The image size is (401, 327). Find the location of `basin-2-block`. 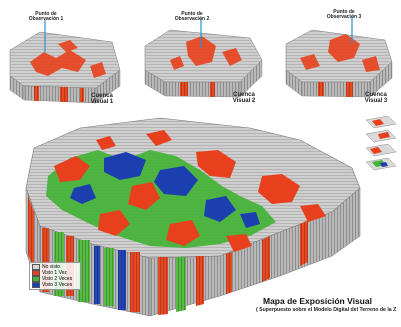

basin-2-block is located at coordinates (203, 58).